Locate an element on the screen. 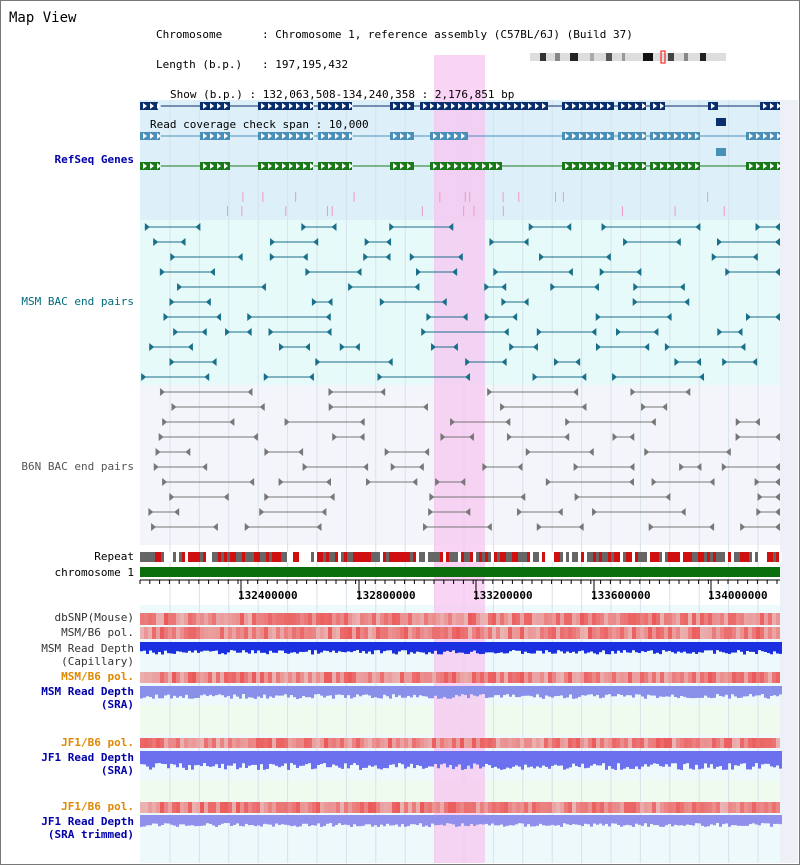 This screenshot has height=865, width=800. coverage-label: Read coverage check span is located at coordinates (229, 124).